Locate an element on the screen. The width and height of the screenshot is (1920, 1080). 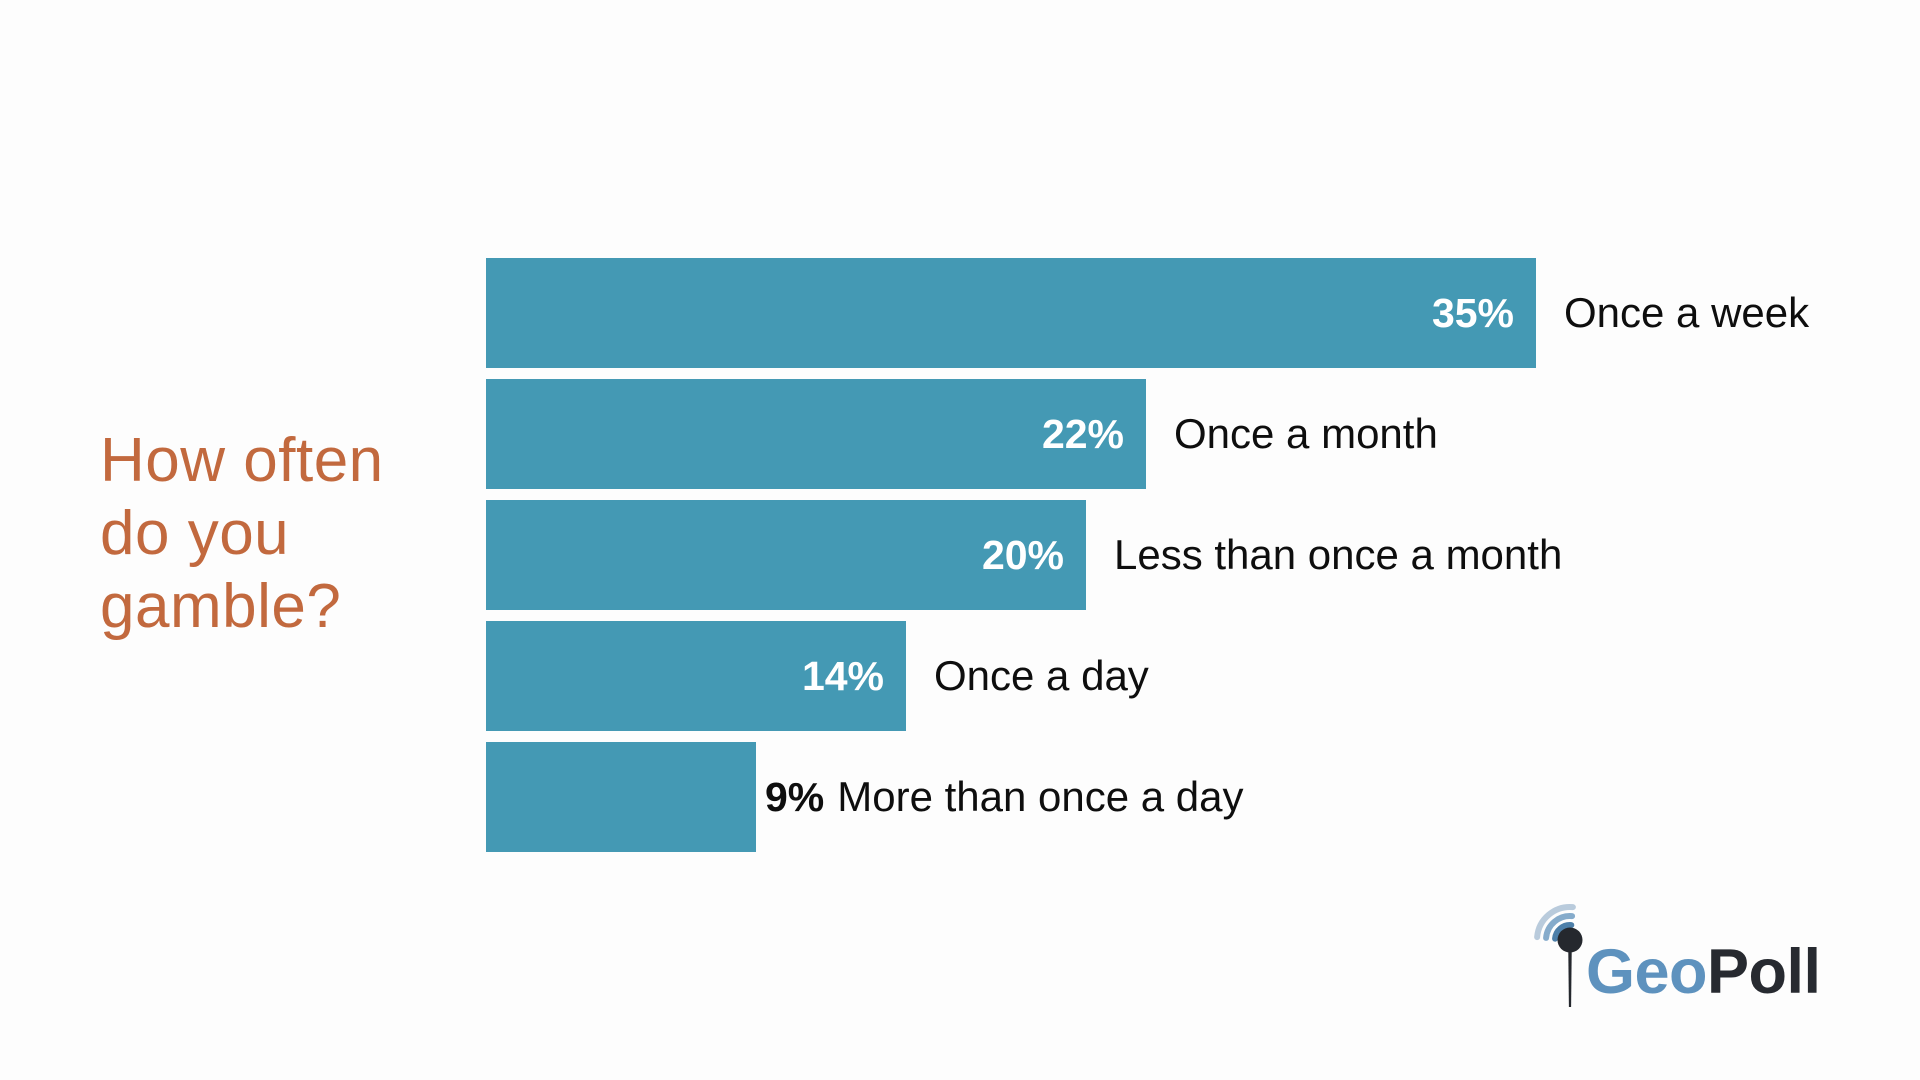
logo-wordmark: GeoPoll is located at coordinates (1703, 972).